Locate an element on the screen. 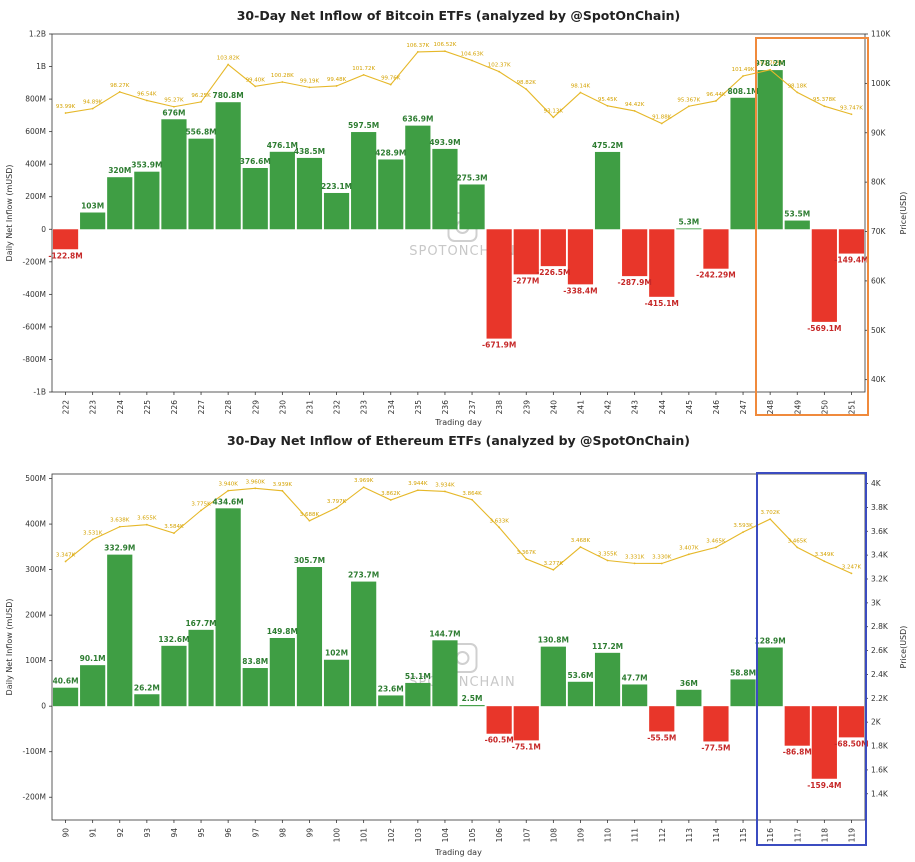  price-label: 99.48K is located at coordinates (337, 80).